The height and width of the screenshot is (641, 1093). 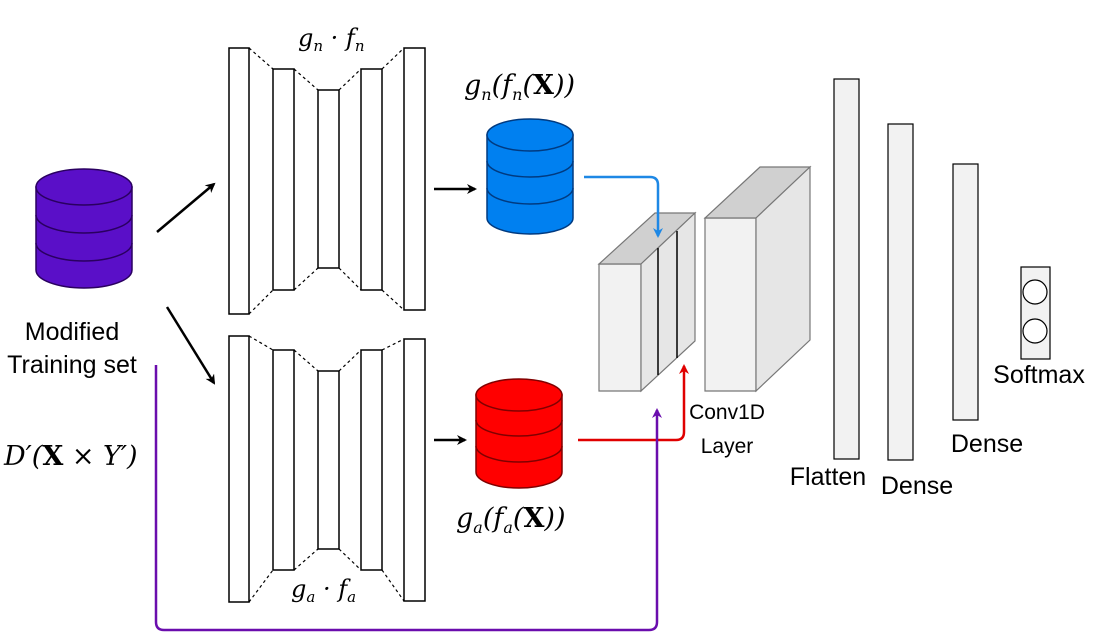 I want to click on softmax-label: Softmax, so click(x=1039, y=375).